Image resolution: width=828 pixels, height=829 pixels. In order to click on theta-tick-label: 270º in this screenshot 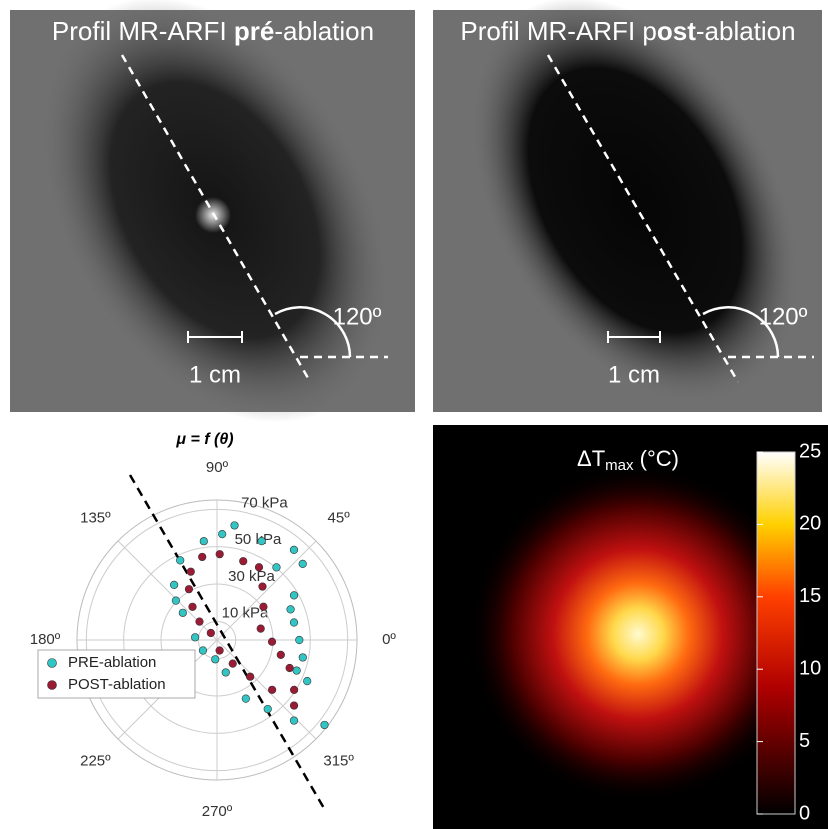, I will do `click(217, 811)`.